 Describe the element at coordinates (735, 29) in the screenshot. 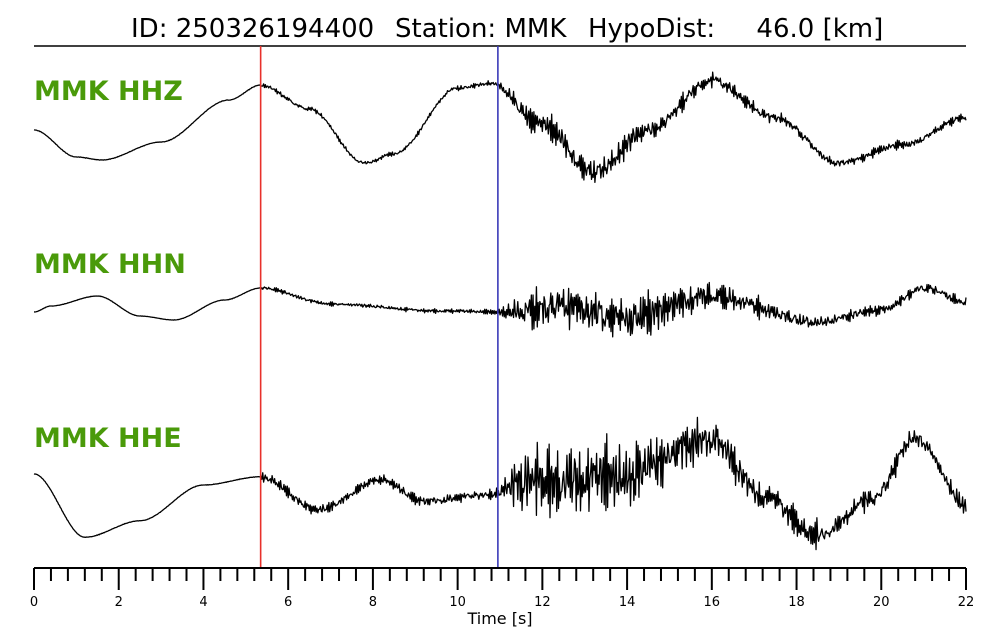

I see `hypodist-text: HypoDist: 46.0 [km]` at that location.